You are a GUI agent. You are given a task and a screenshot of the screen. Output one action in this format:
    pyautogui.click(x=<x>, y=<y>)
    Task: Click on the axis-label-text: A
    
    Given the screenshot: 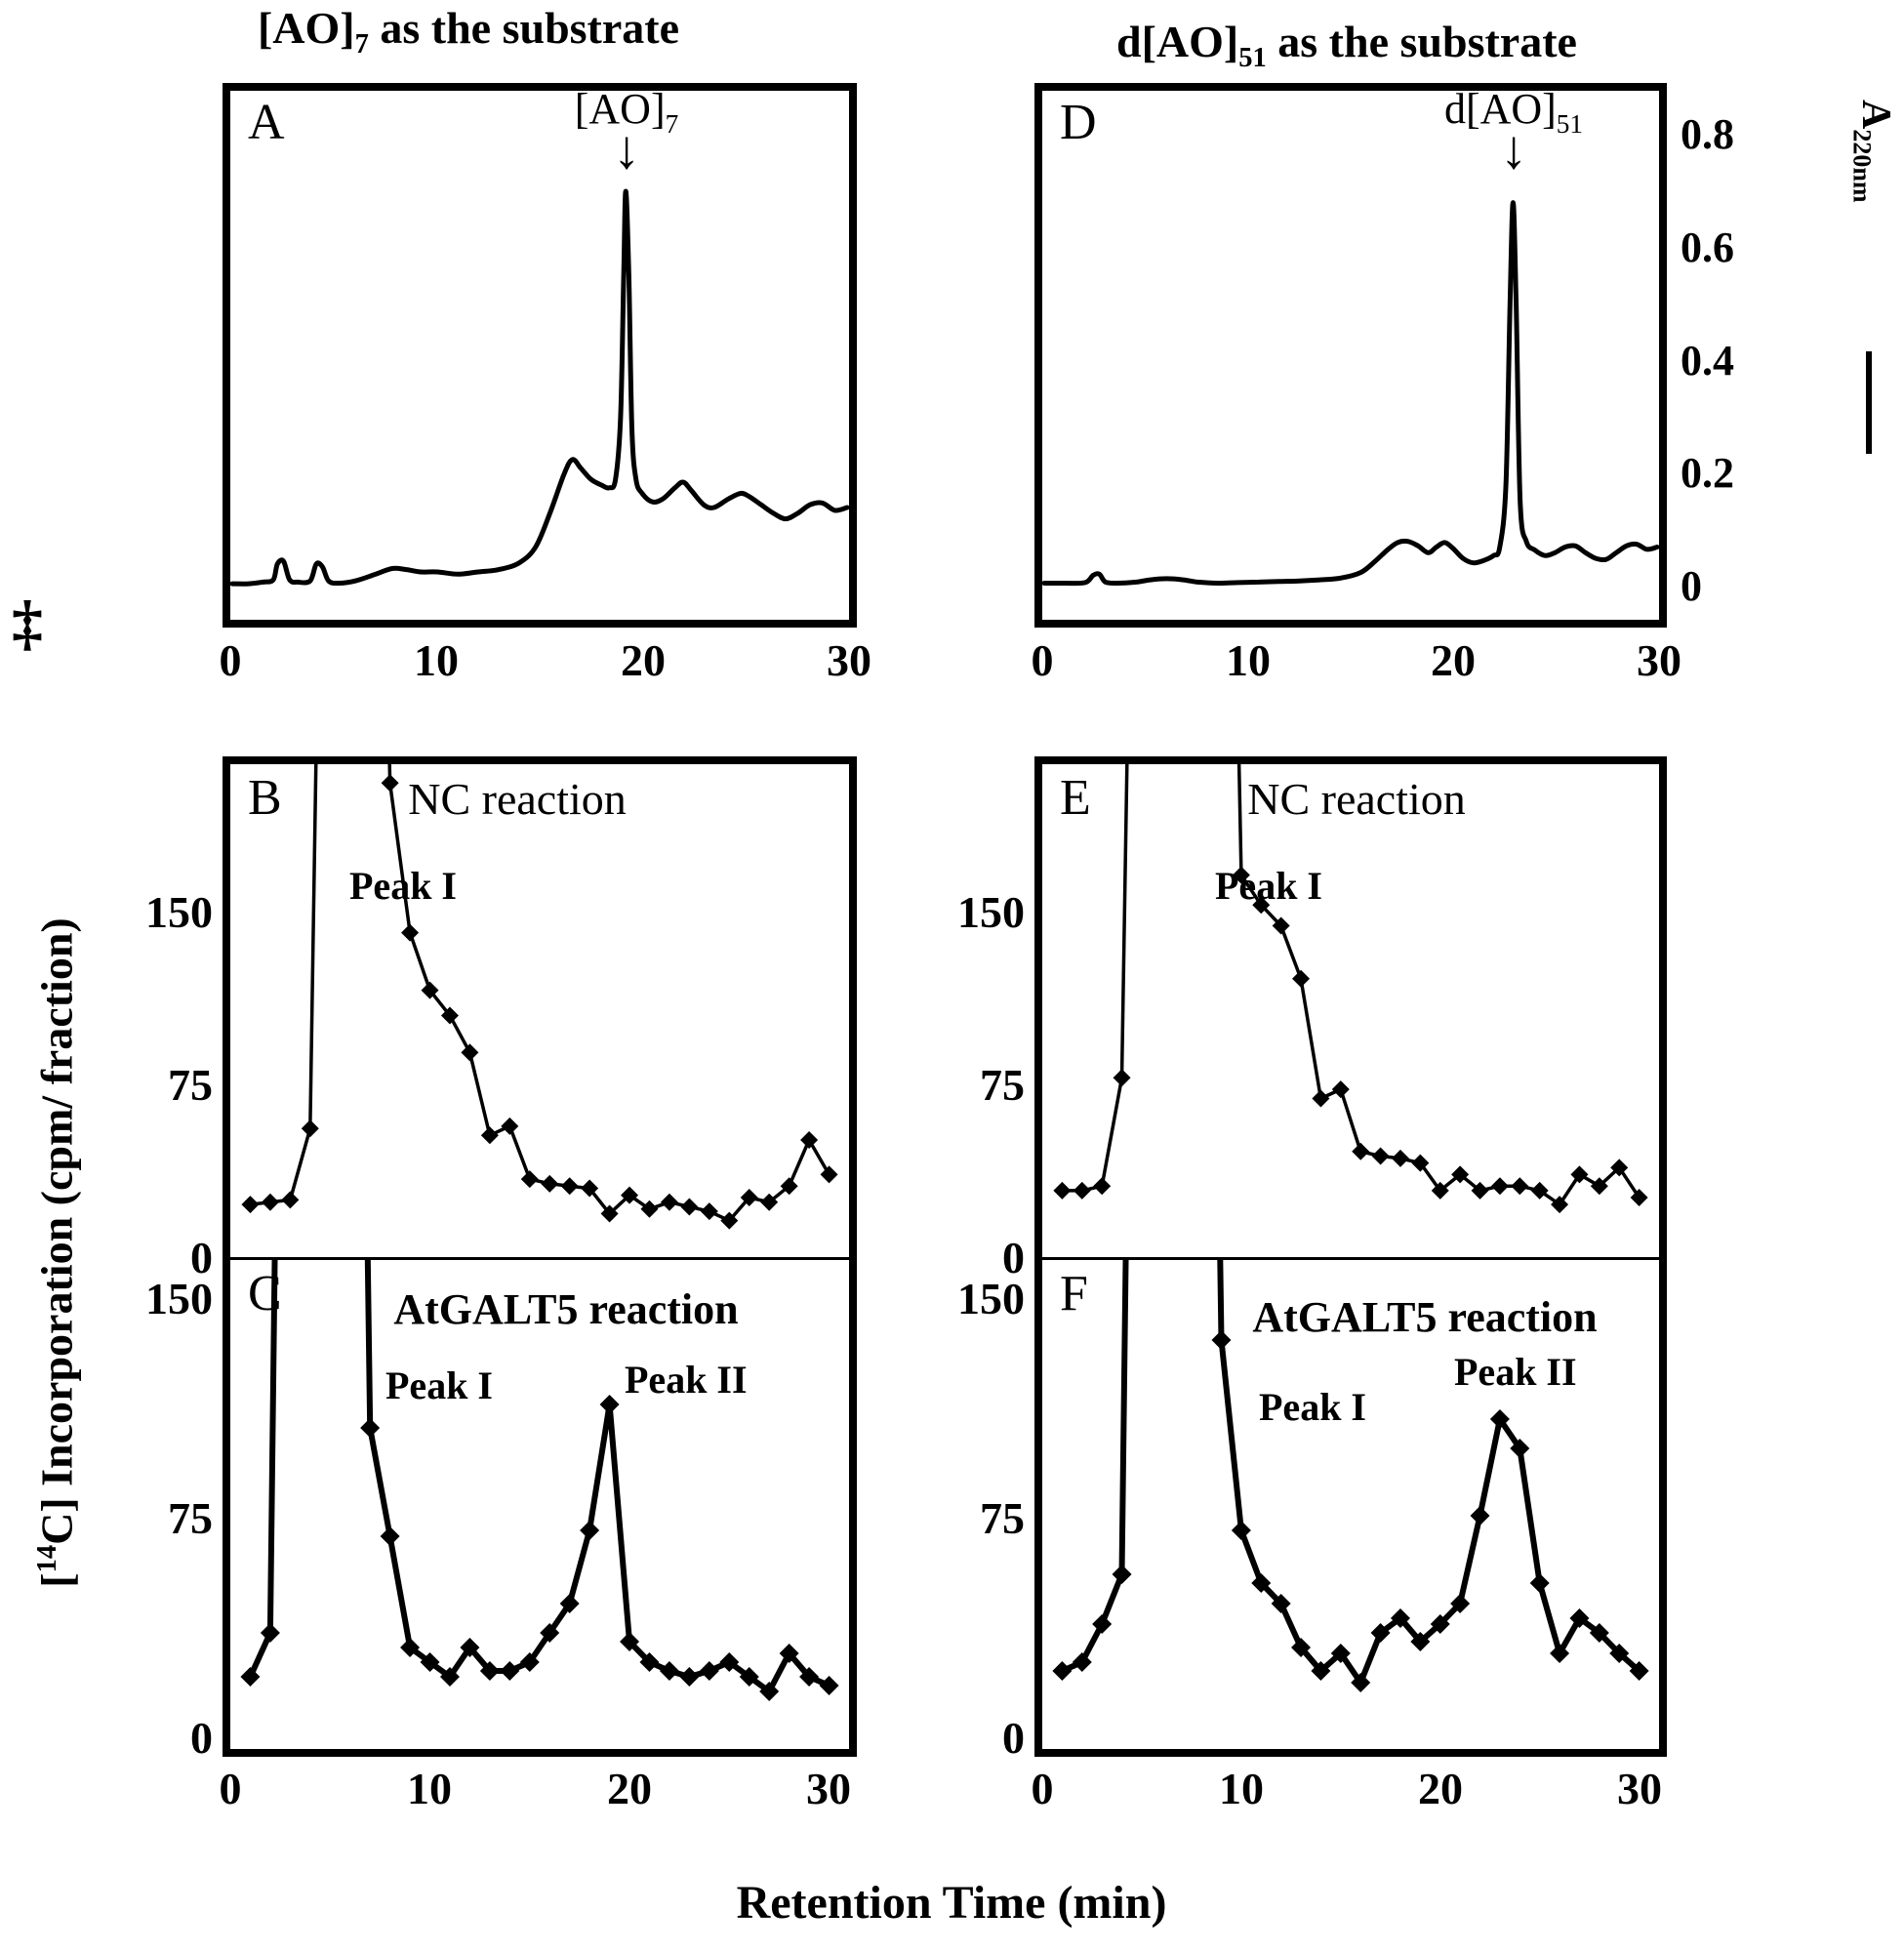 What is the action you would take?
    pyautogui.click(x=1875, y=115)
    